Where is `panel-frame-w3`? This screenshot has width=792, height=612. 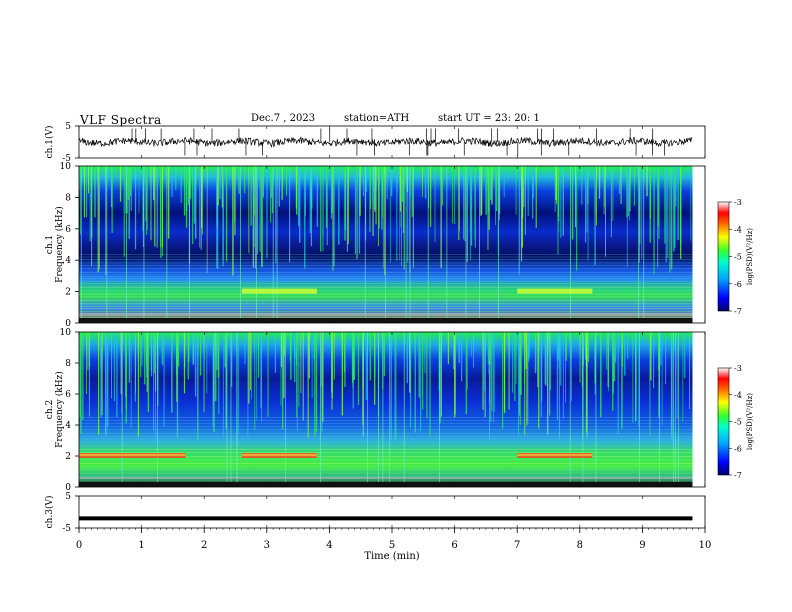
panel-frame-w3 is located at coordinates (392, 512).